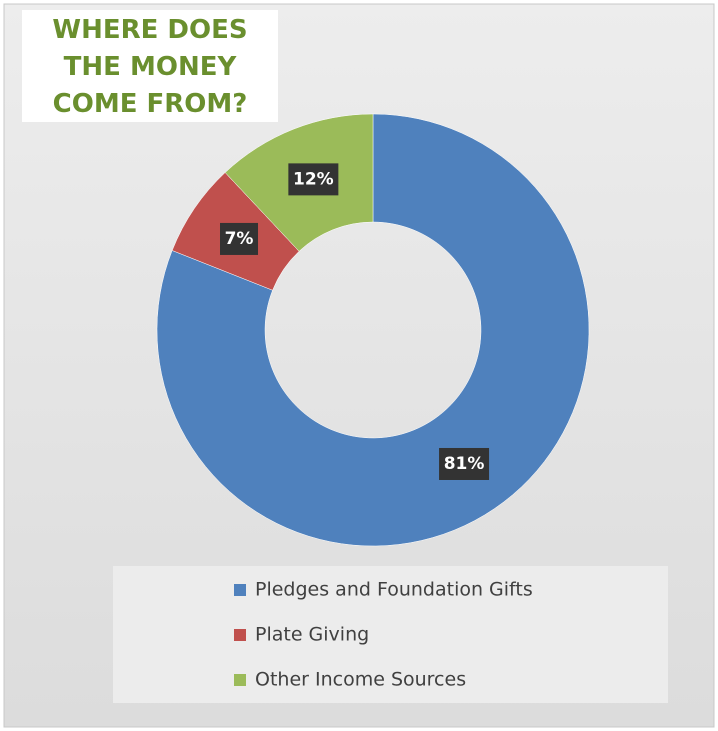  I want to click on legend-label: Pledges and Foundation Gifts, so click(394, 590).